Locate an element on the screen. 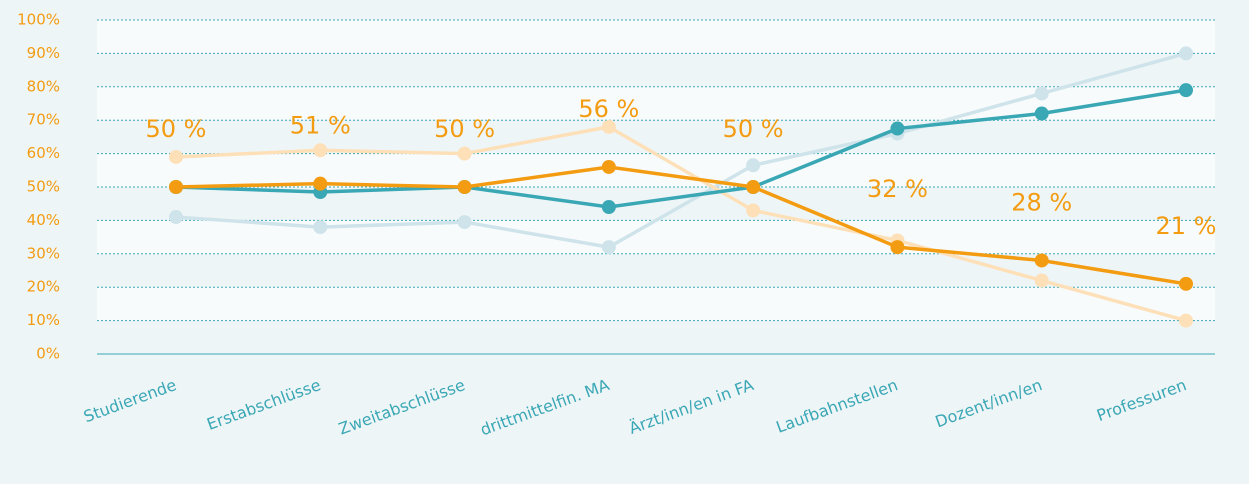  x-tick-label: Ärzt/inn/en in FA is located at coordinates (691, 406).